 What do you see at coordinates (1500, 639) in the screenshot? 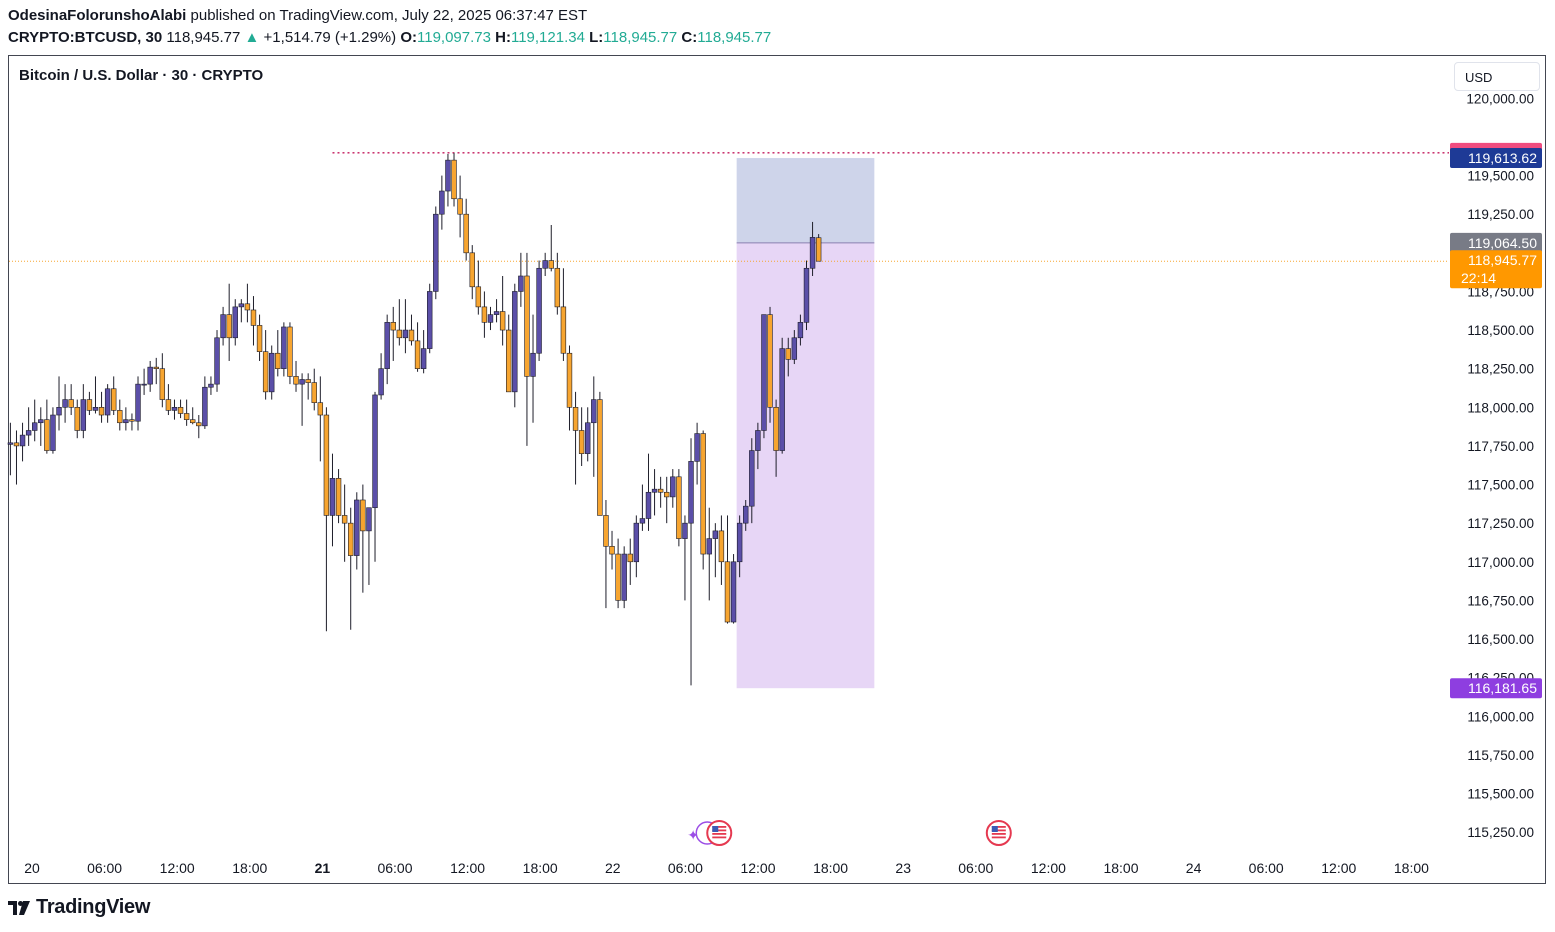
I see `price-tick-label: 116,500.00` at bounding box center [1500, 639].